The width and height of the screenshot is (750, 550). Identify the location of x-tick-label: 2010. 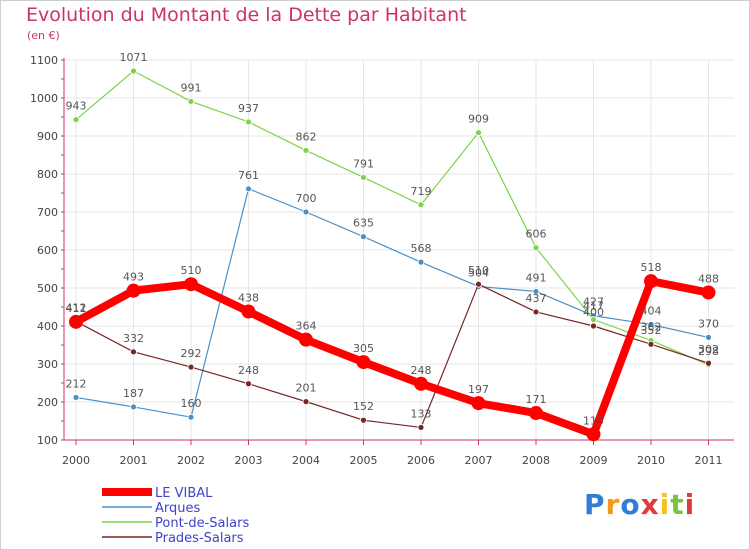
(651, 460).